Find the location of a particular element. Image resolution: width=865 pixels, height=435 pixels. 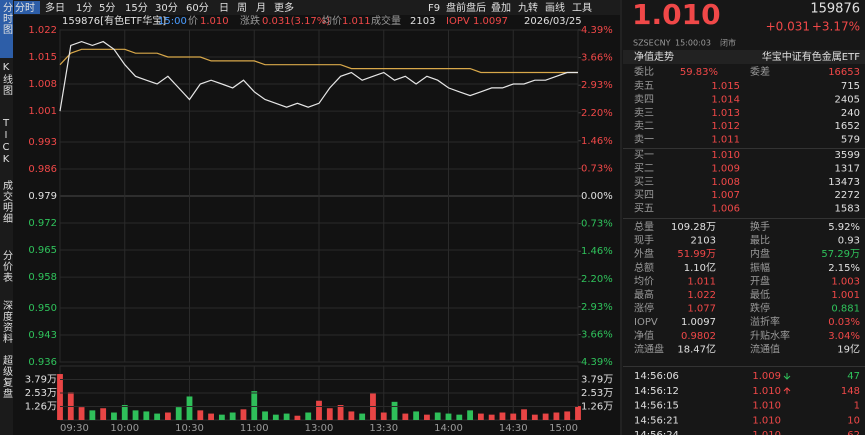

toolbar-item: 分时 is located at coordinates (25, 8).